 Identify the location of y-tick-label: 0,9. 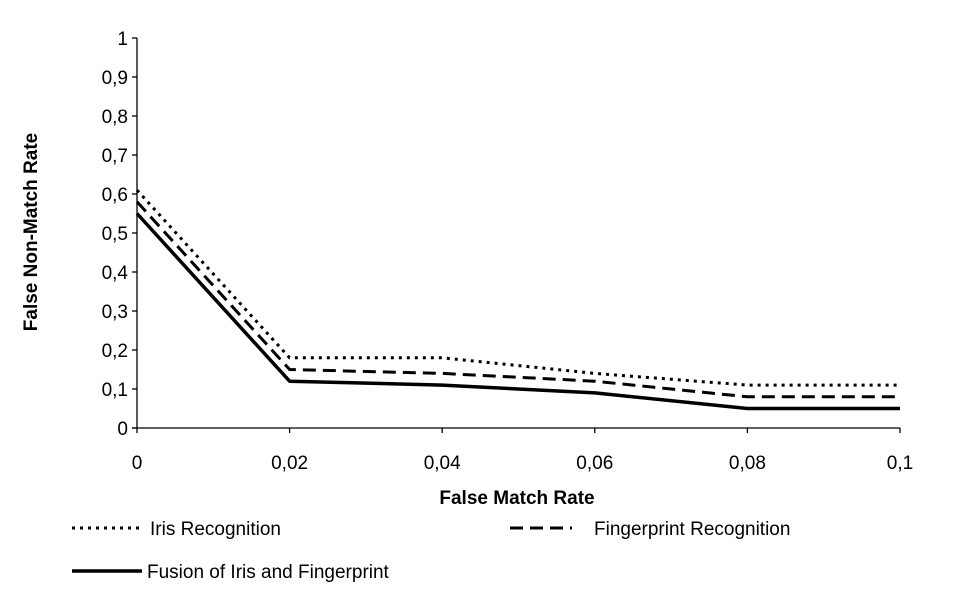
(115, 78).